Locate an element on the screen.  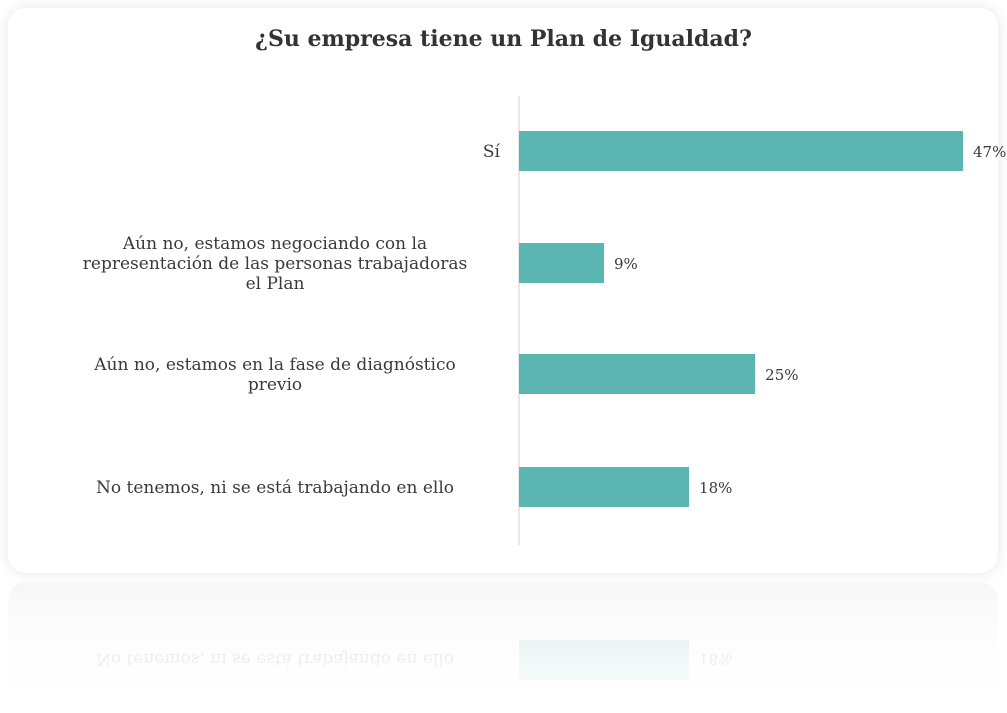
category-label-line: Sí is located at coordinates (492, 152).